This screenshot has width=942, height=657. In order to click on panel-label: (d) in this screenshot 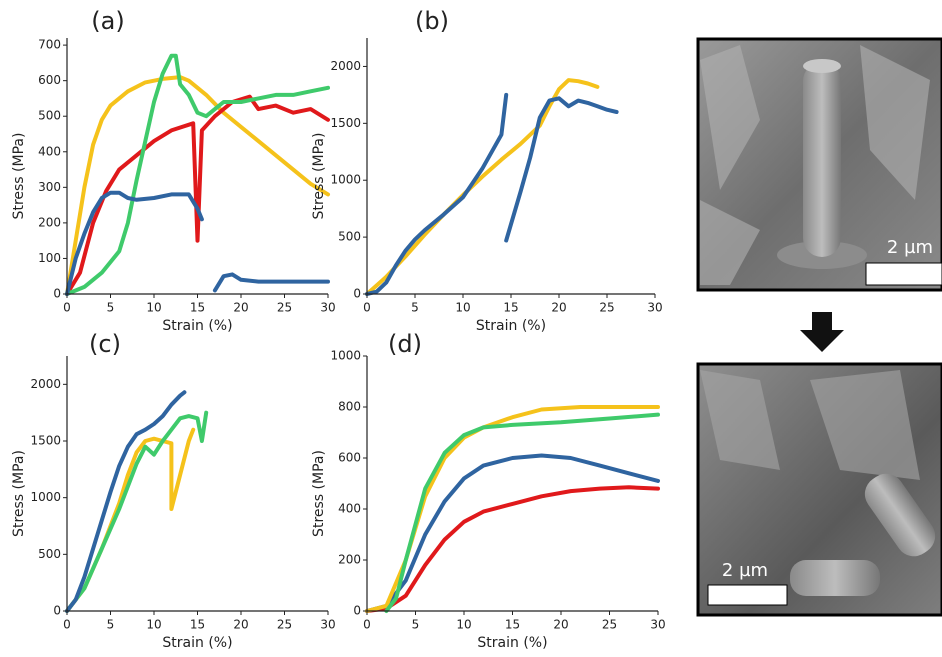, I will do `click(405, 344)`.